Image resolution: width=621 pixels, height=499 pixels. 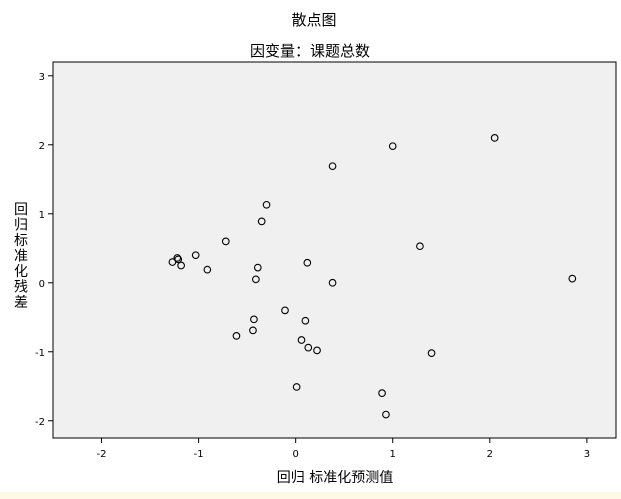 I want to click on y-axis-title-char: 回, so click(x=21, y=210).